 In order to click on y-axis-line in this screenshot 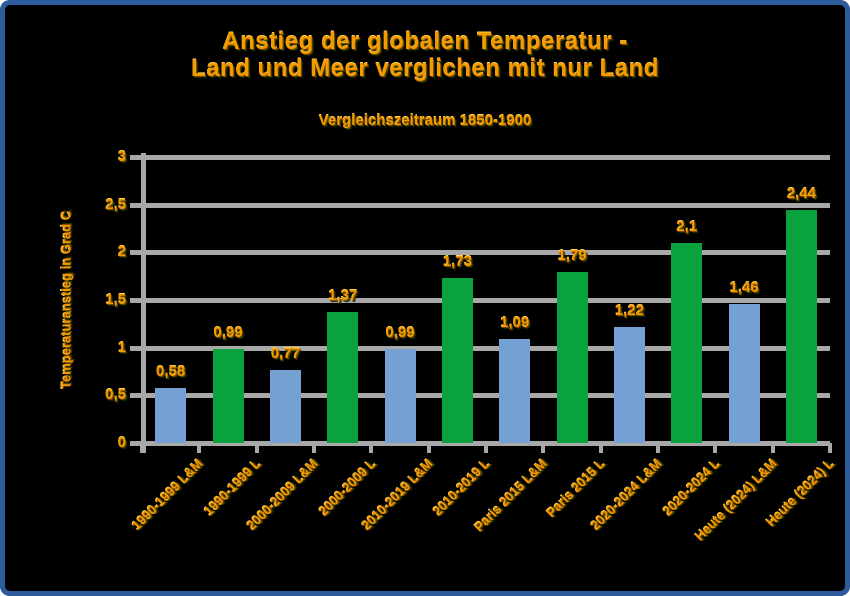, I will do `click(143, 303)`.